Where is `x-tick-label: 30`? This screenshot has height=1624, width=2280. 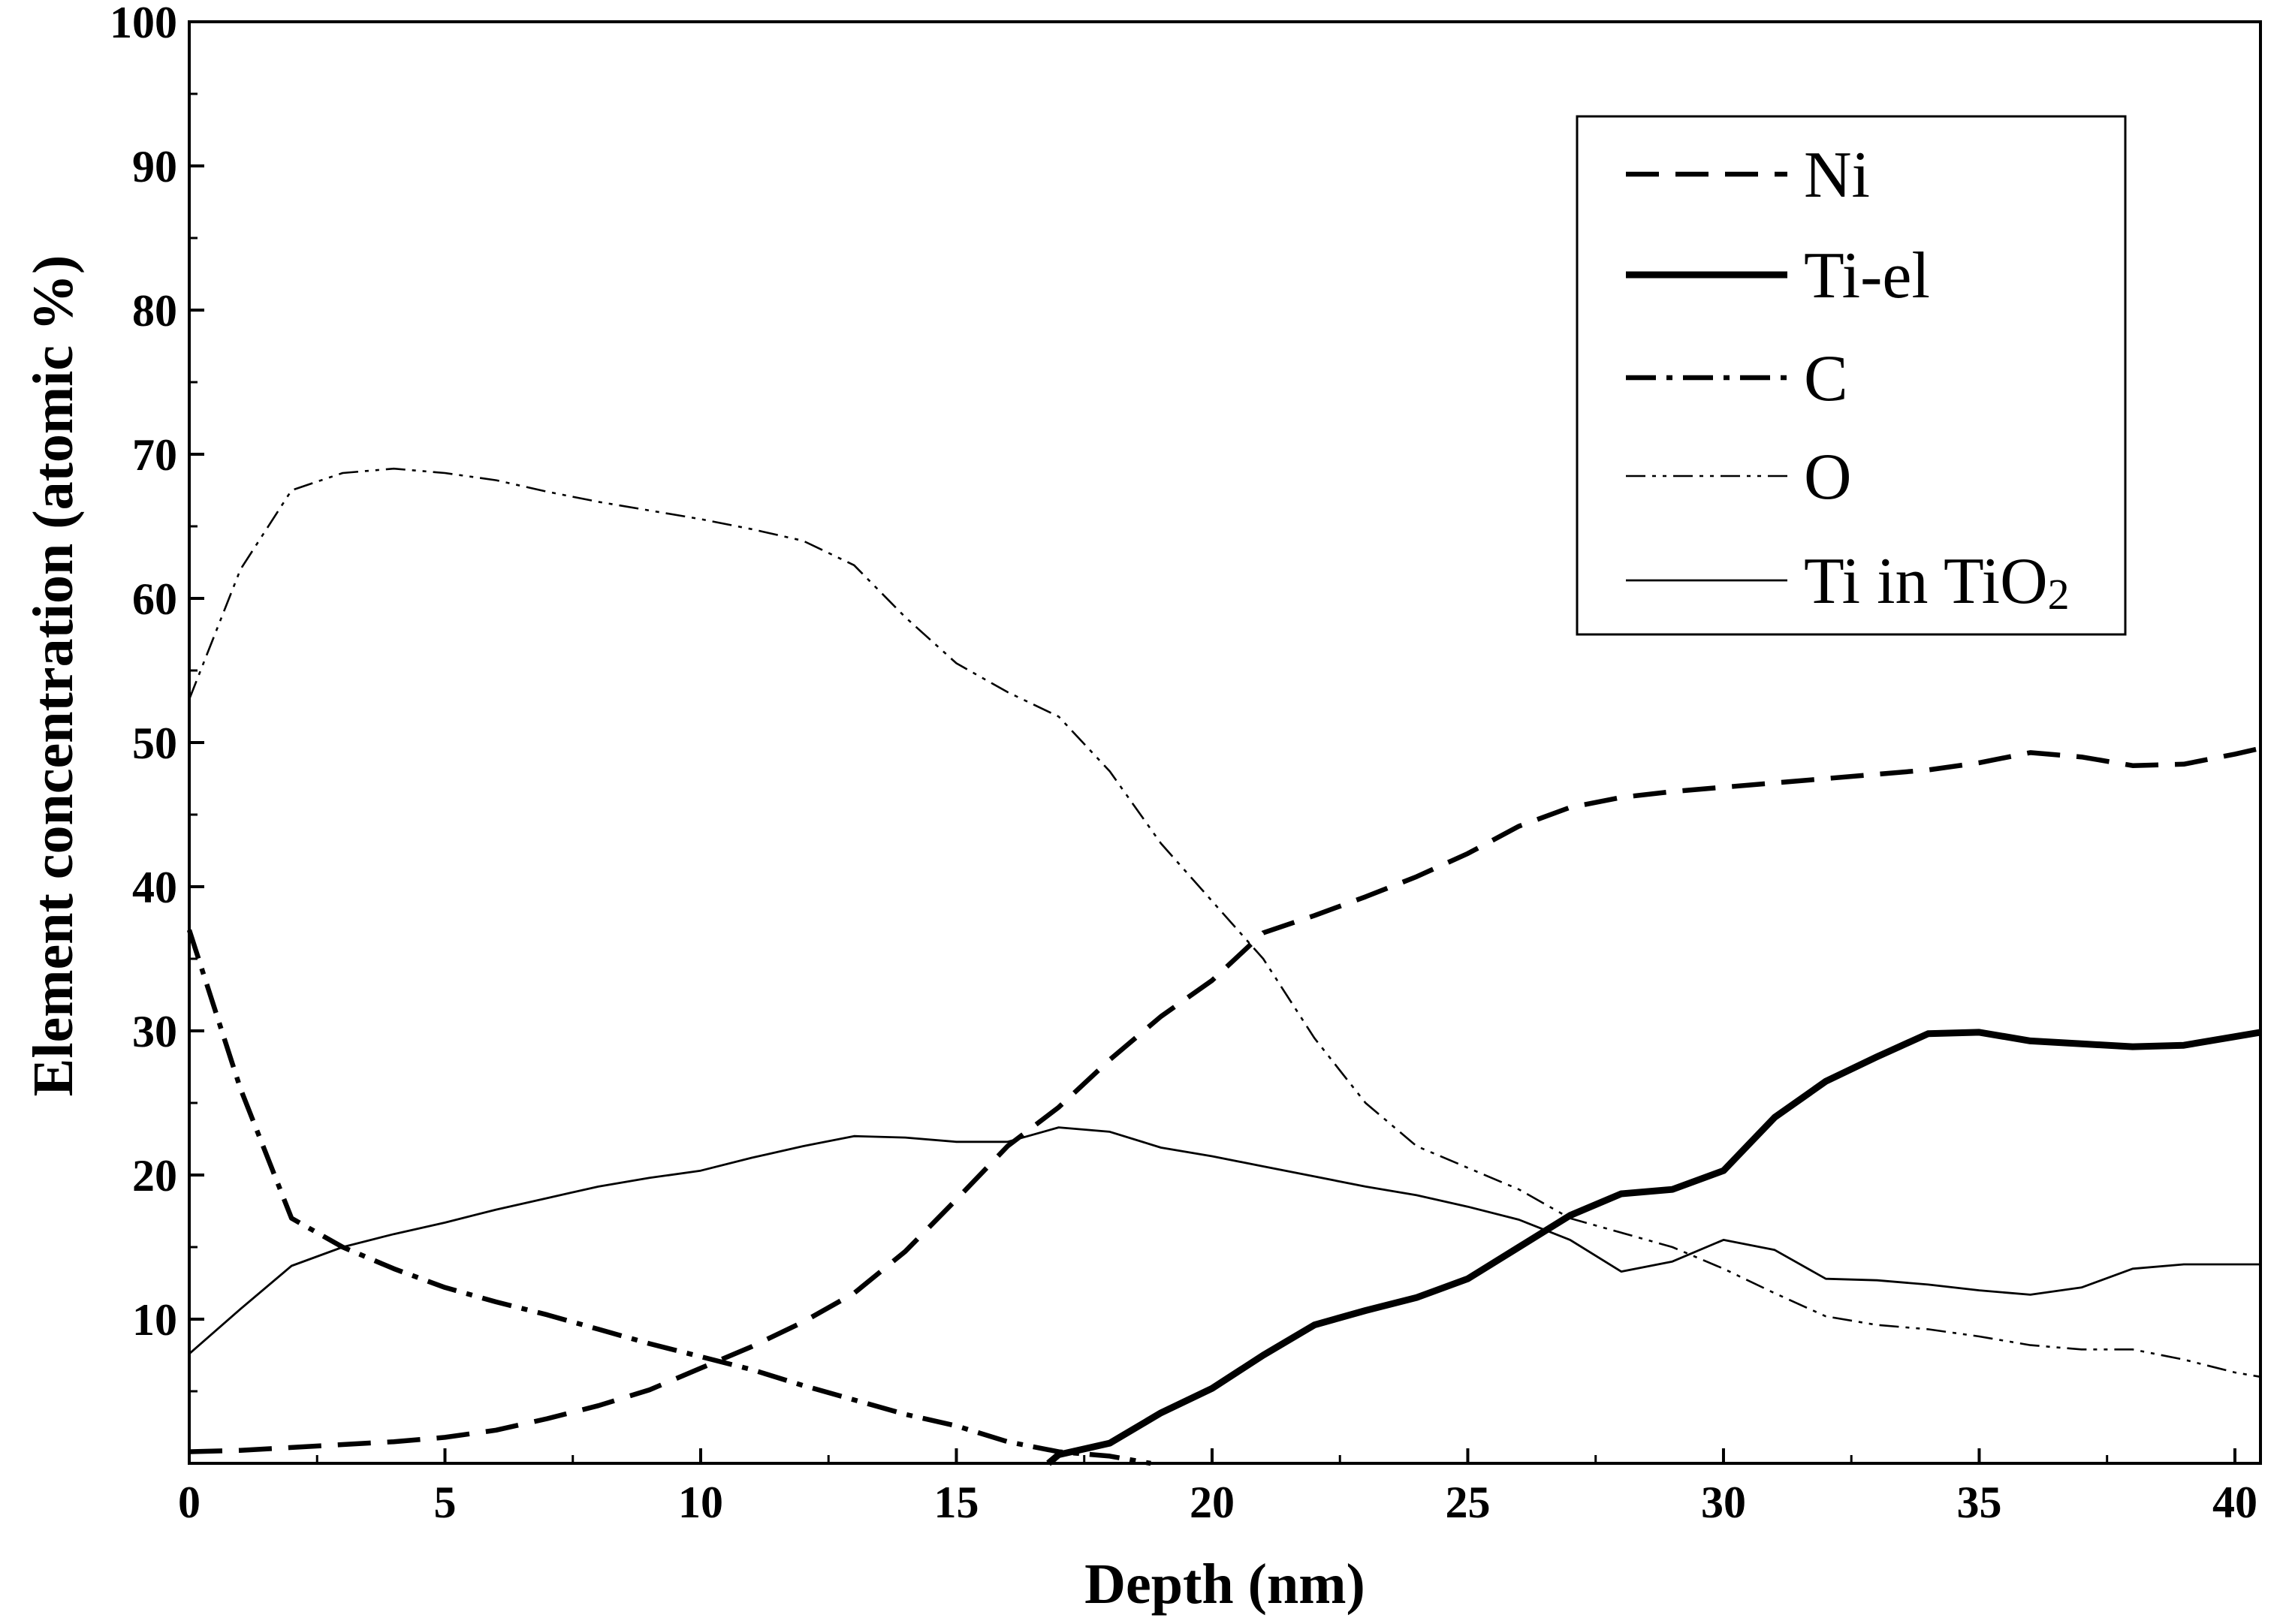
x-tick-label: 30 is located at coordinates (1723, 1502).